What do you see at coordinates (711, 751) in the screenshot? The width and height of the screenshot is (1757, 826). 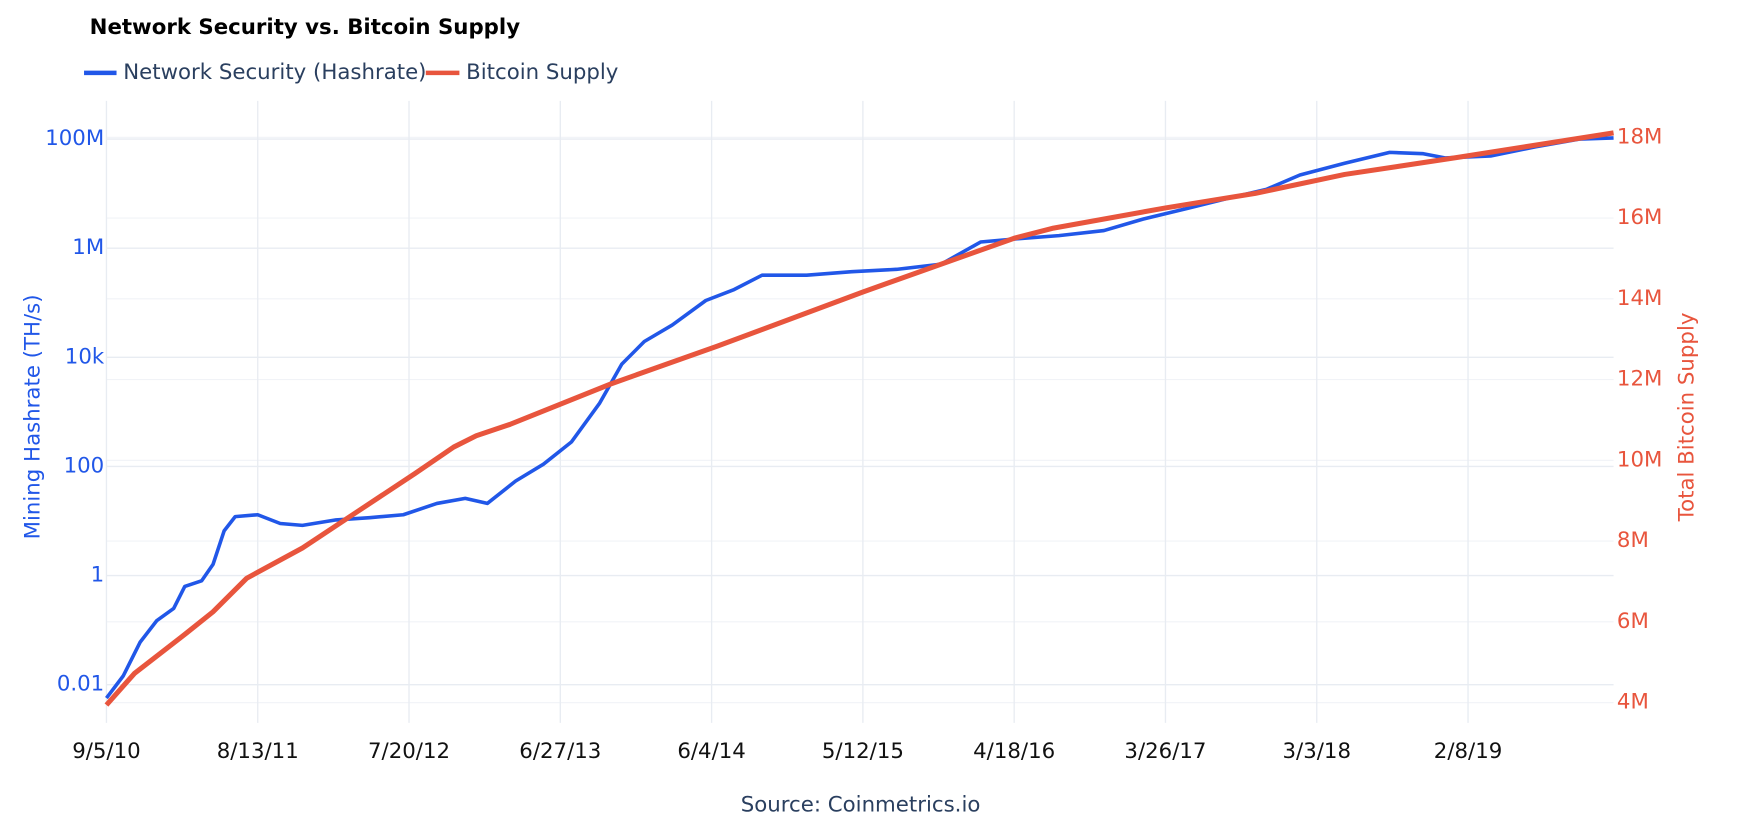 I see `x-tick-label: 6/4/14` at bounding box center [711, 751].